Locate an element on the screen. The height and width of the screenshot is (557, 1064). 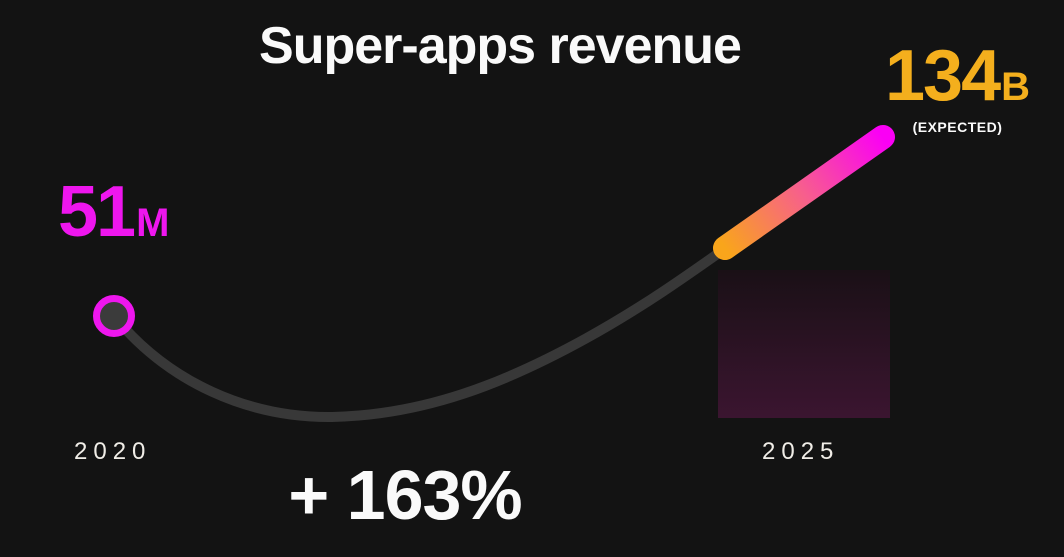
end-value-label: 134B (EXPECTED) is located at coordinates (957, 87).